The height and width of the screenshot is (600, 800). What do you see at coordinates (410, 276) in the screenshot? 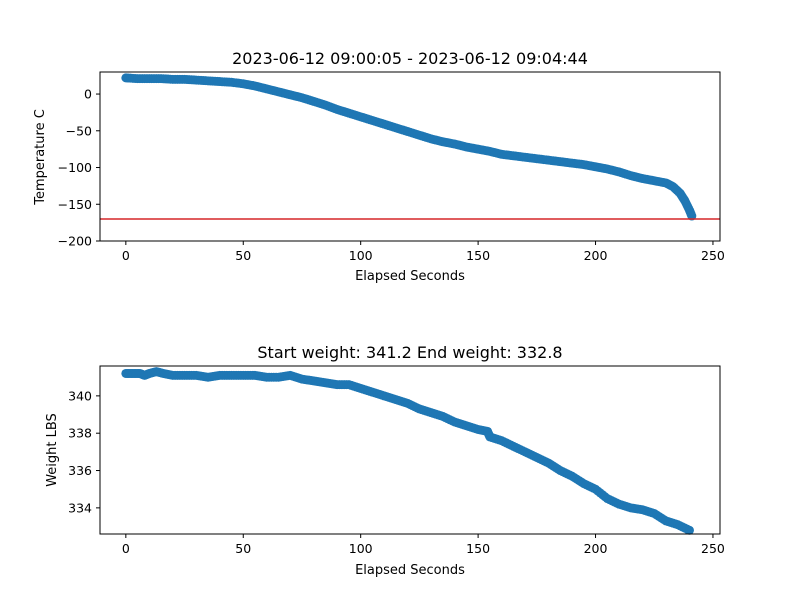
I see `temperature-x-axis-label: Elapsed Seconds` at bounding box center [410, 276].